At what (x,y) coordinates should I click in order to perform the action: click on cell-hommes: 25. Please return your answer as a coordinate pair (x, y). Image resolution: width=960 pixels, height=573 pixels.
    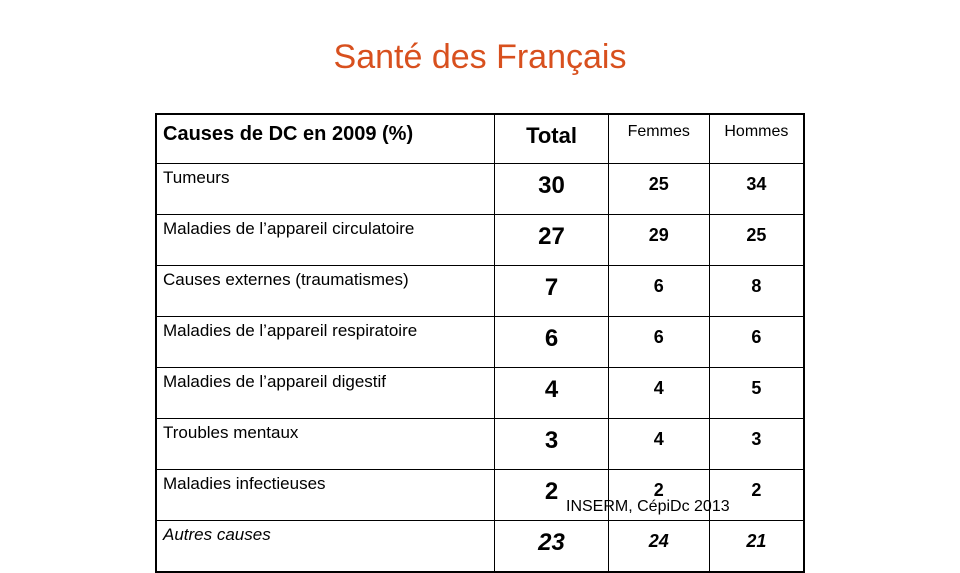
    Looking at the image, I should click on (756, 240).